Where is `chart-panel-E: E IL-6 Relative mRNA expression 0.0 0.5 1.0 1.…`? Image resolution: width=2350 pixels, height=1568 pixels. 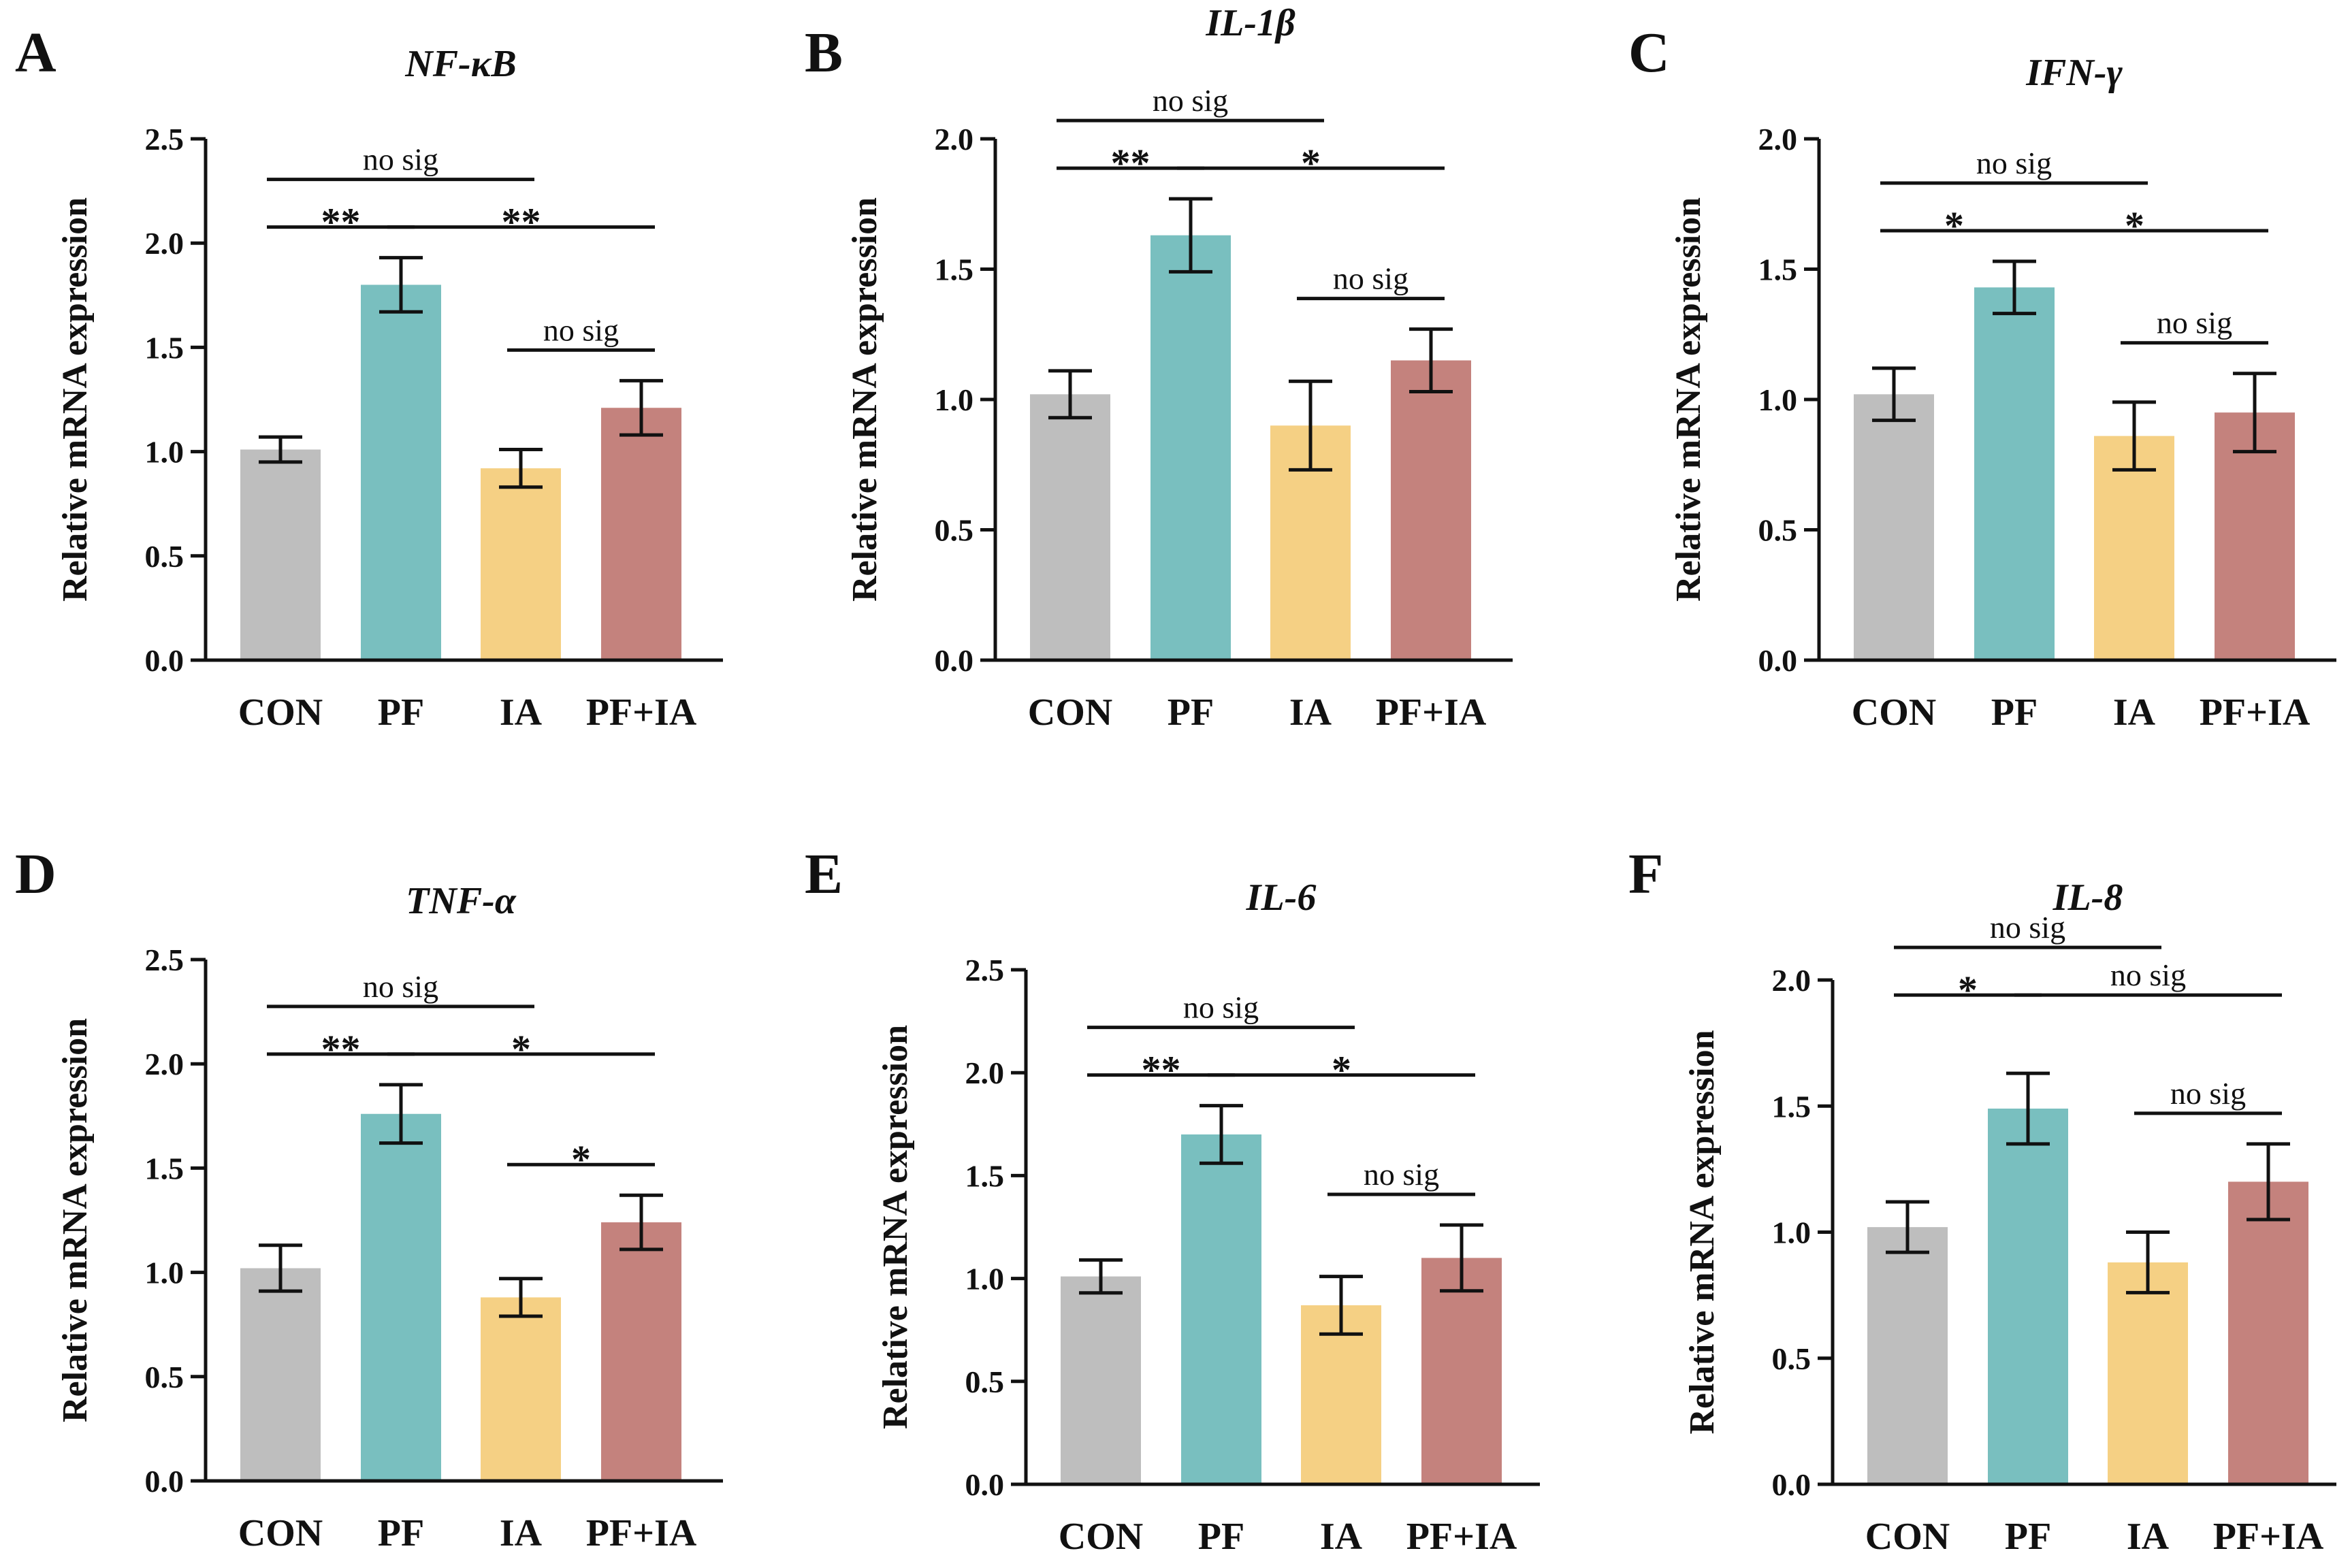 chart-panel-E: E IL-6 Relative mRNA expression 0.0 0.5 1.0 1.… is located at coordinates (1172, 1200).